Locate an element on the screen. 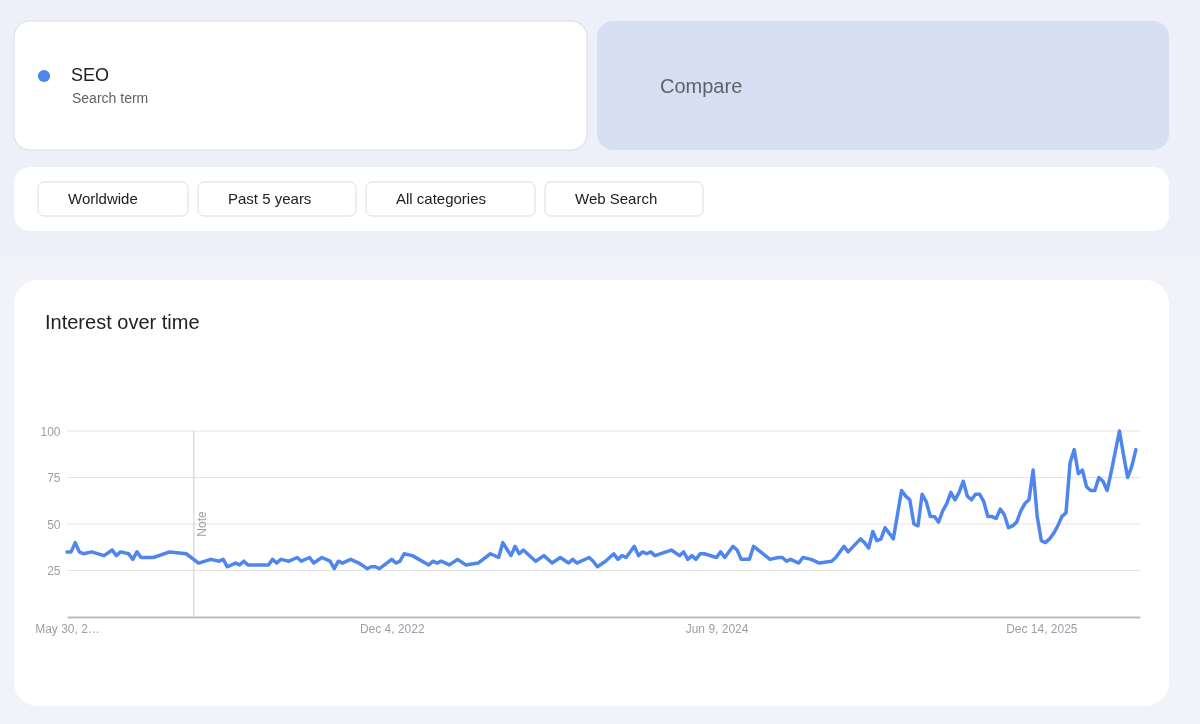 The height and width of the screenshot is (724, 1200). ref-line-label: Note is located at coordinates (201, 524).